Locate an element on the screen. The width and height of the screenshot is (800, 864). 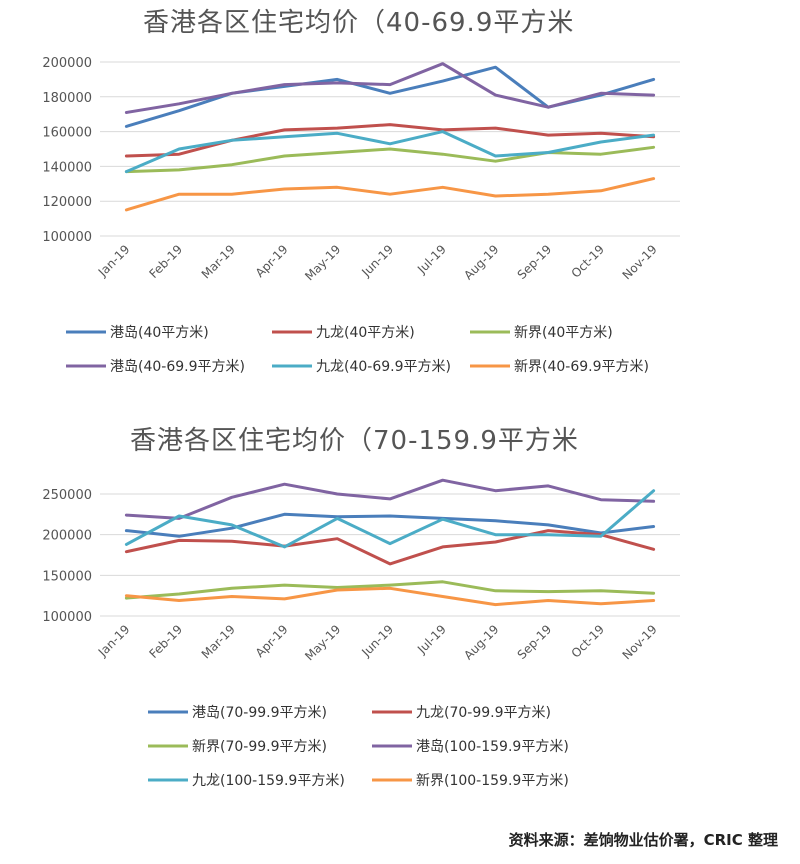
legend-item: 九龙(40-69.9平方米) is located at coordinates (361, 367).